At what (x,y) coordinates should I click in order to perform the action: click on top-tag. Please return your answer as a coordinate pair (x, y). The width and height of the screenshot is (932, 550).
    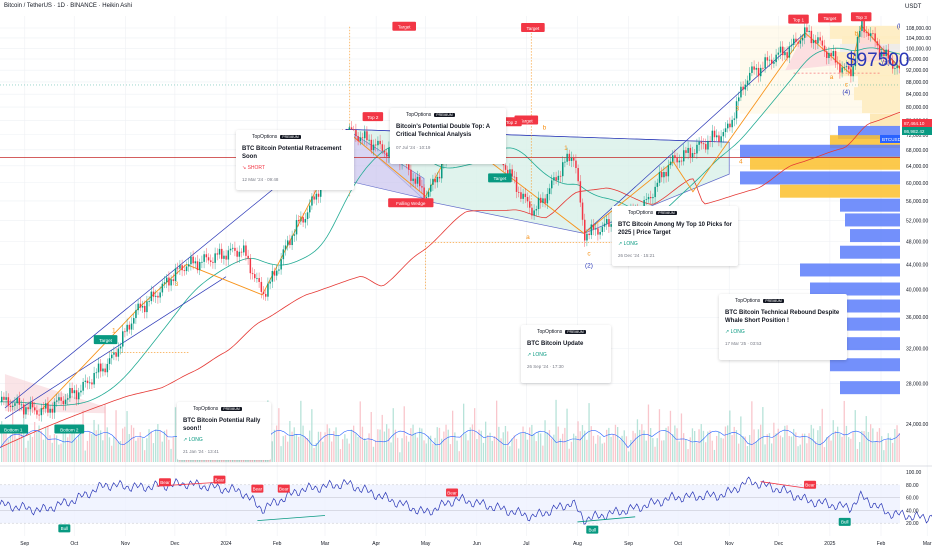
    Looking at the image, I should click on (798, 19).